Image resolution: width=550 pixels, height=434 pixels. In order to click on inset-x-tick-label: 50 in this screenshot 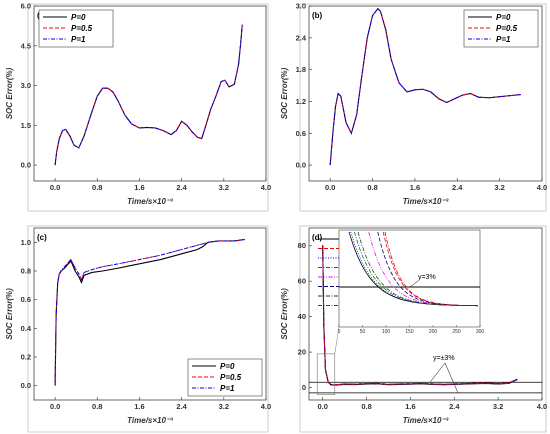, I will do `click(363, 332)`.